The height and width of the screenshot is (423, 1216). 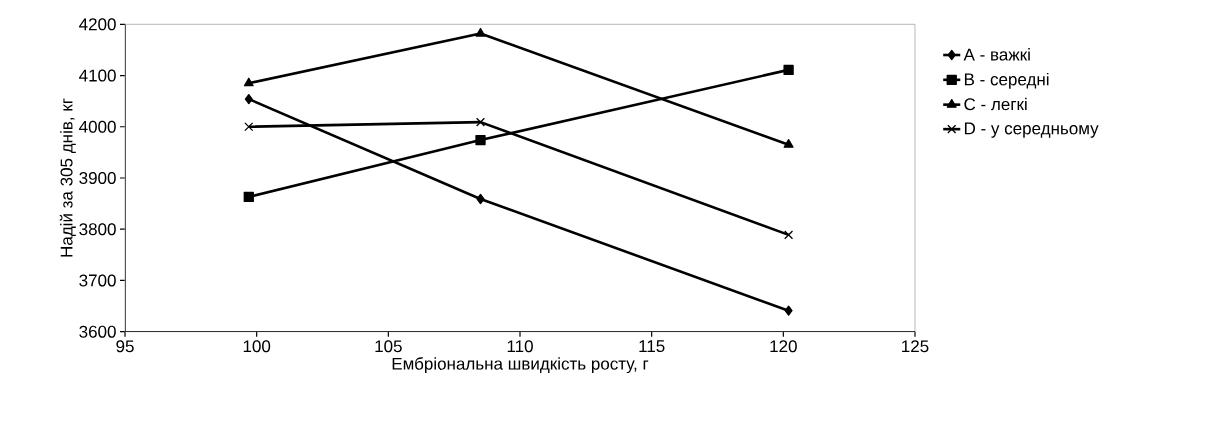 I want to click on y-tick-label: 3600, so click(x=97, y=331).